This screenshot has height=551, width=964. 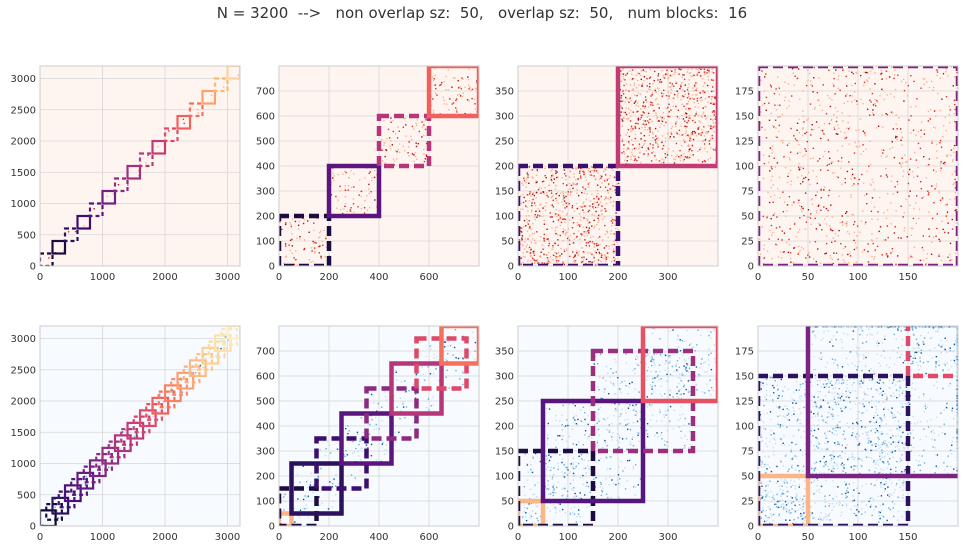 What do you see at coordinates (265, 352) in the screenshot?
I see `y-tick-label: 700` at bounding box center [265, 352].